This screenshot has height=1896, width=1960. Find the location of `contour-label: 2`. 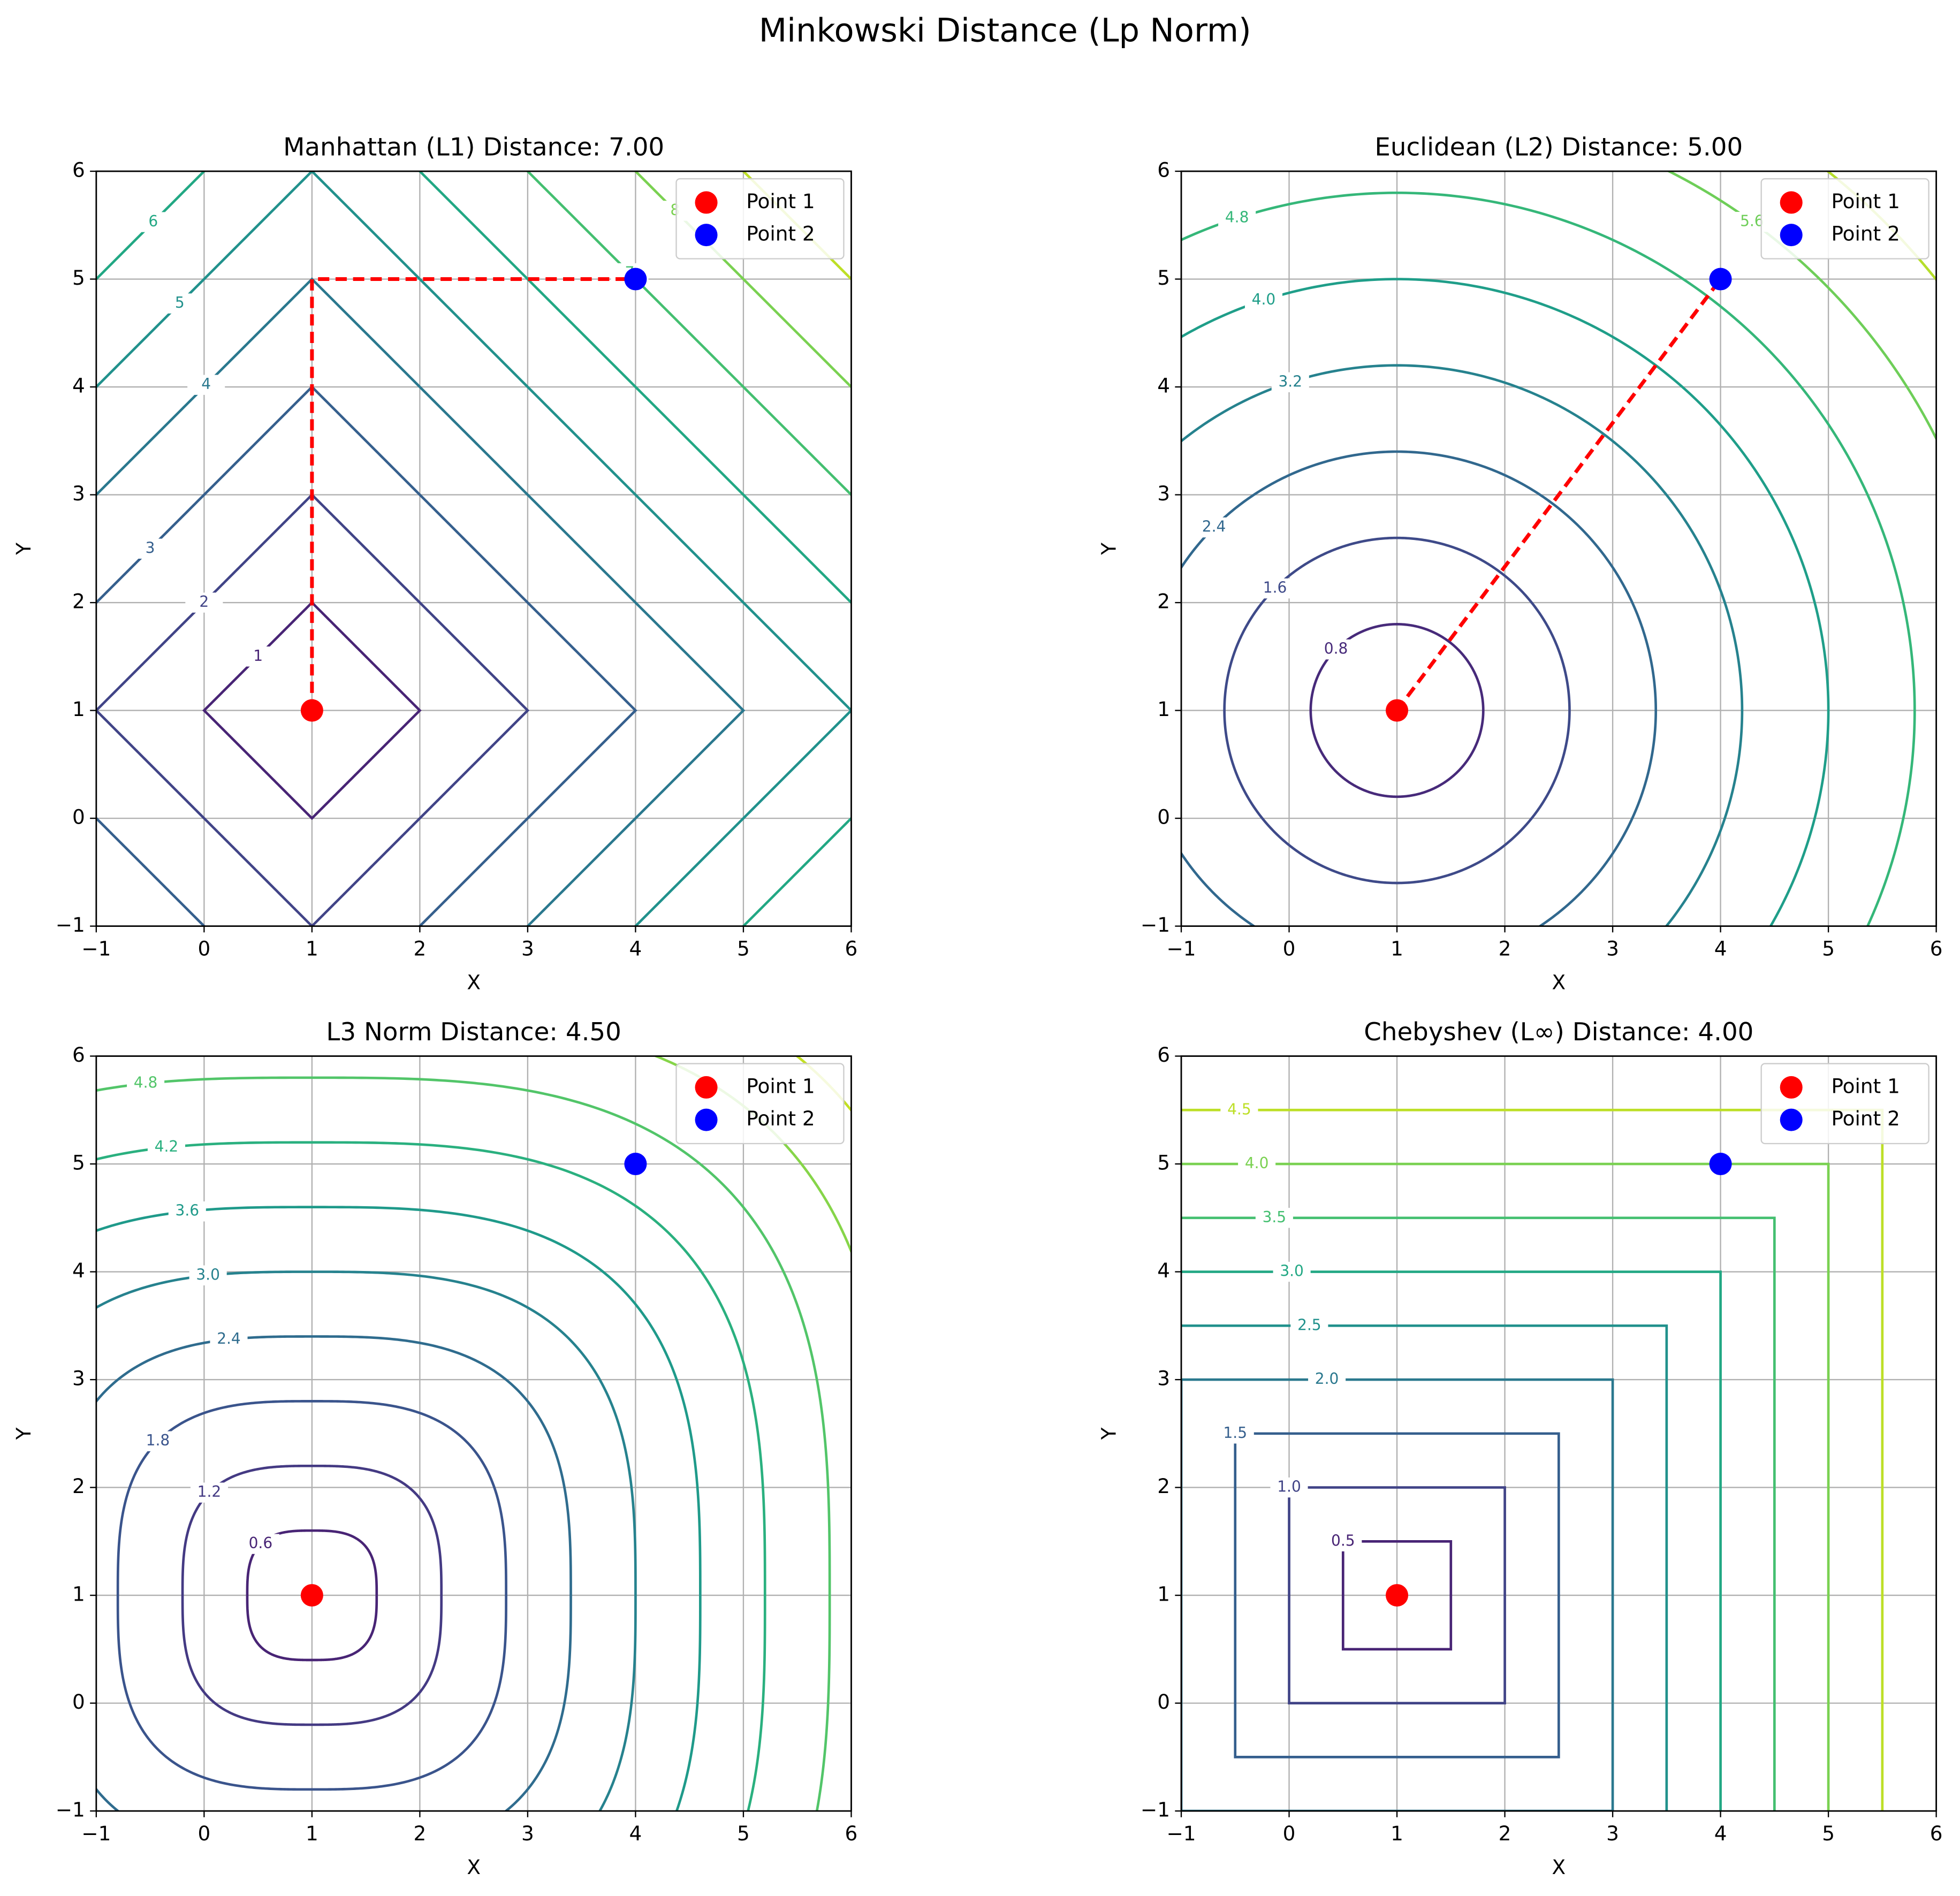

contour-label: 2 is located at coordinates (204, 602).